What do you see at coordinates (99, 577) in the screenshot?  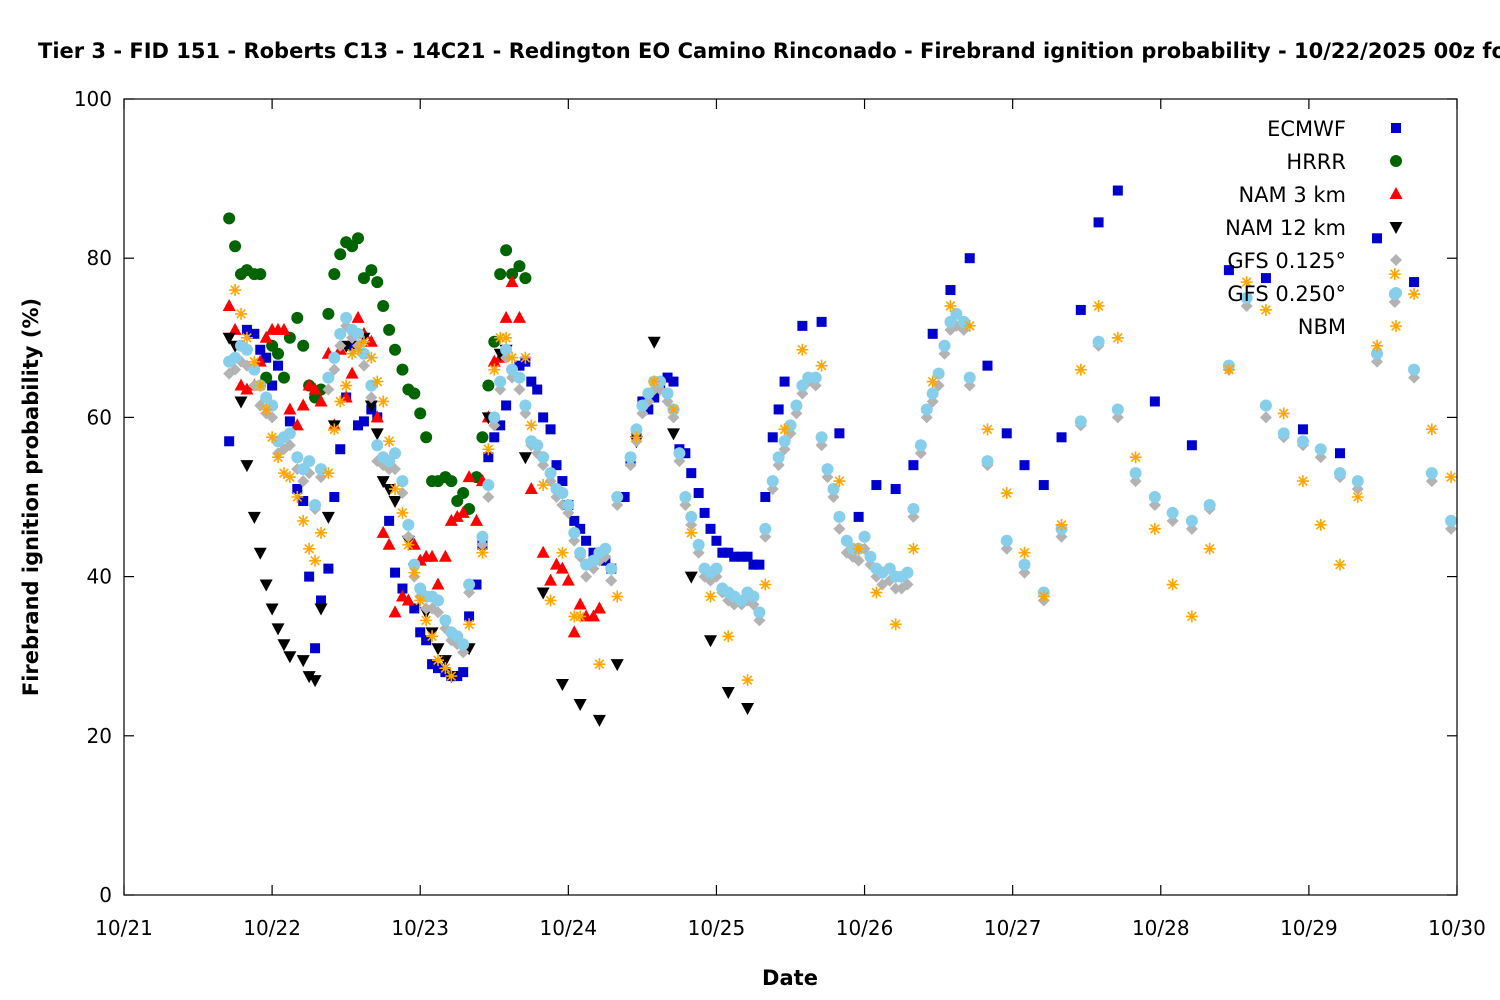 I see `y-tick-label: 40` at bounding box center [99, 577].